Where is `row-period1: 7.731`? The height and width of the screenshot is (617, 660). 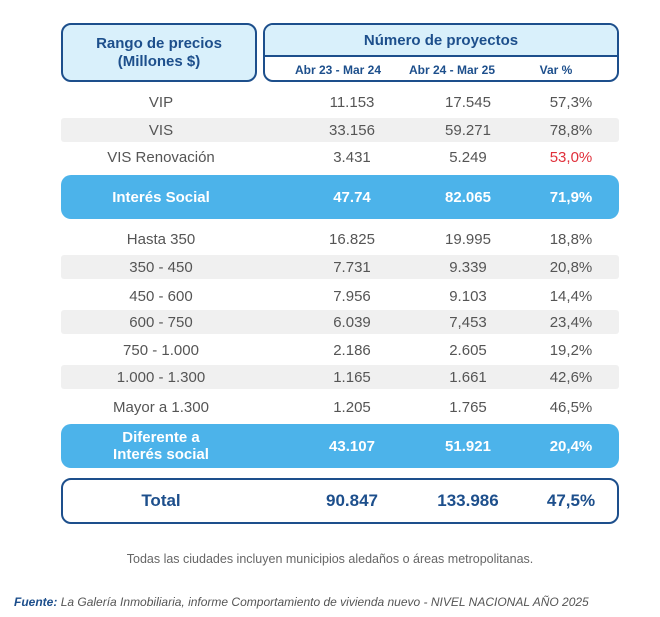
row-period1: 7.731 is located at coordinates (352, 267).